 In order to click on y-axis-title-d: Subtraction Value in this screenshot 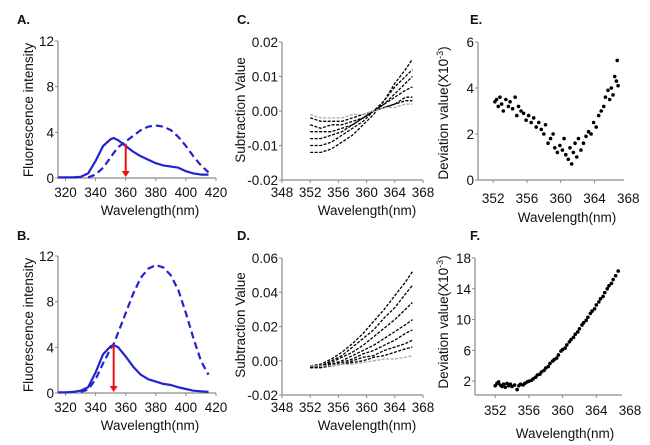, I will do `click(240, 325)`.